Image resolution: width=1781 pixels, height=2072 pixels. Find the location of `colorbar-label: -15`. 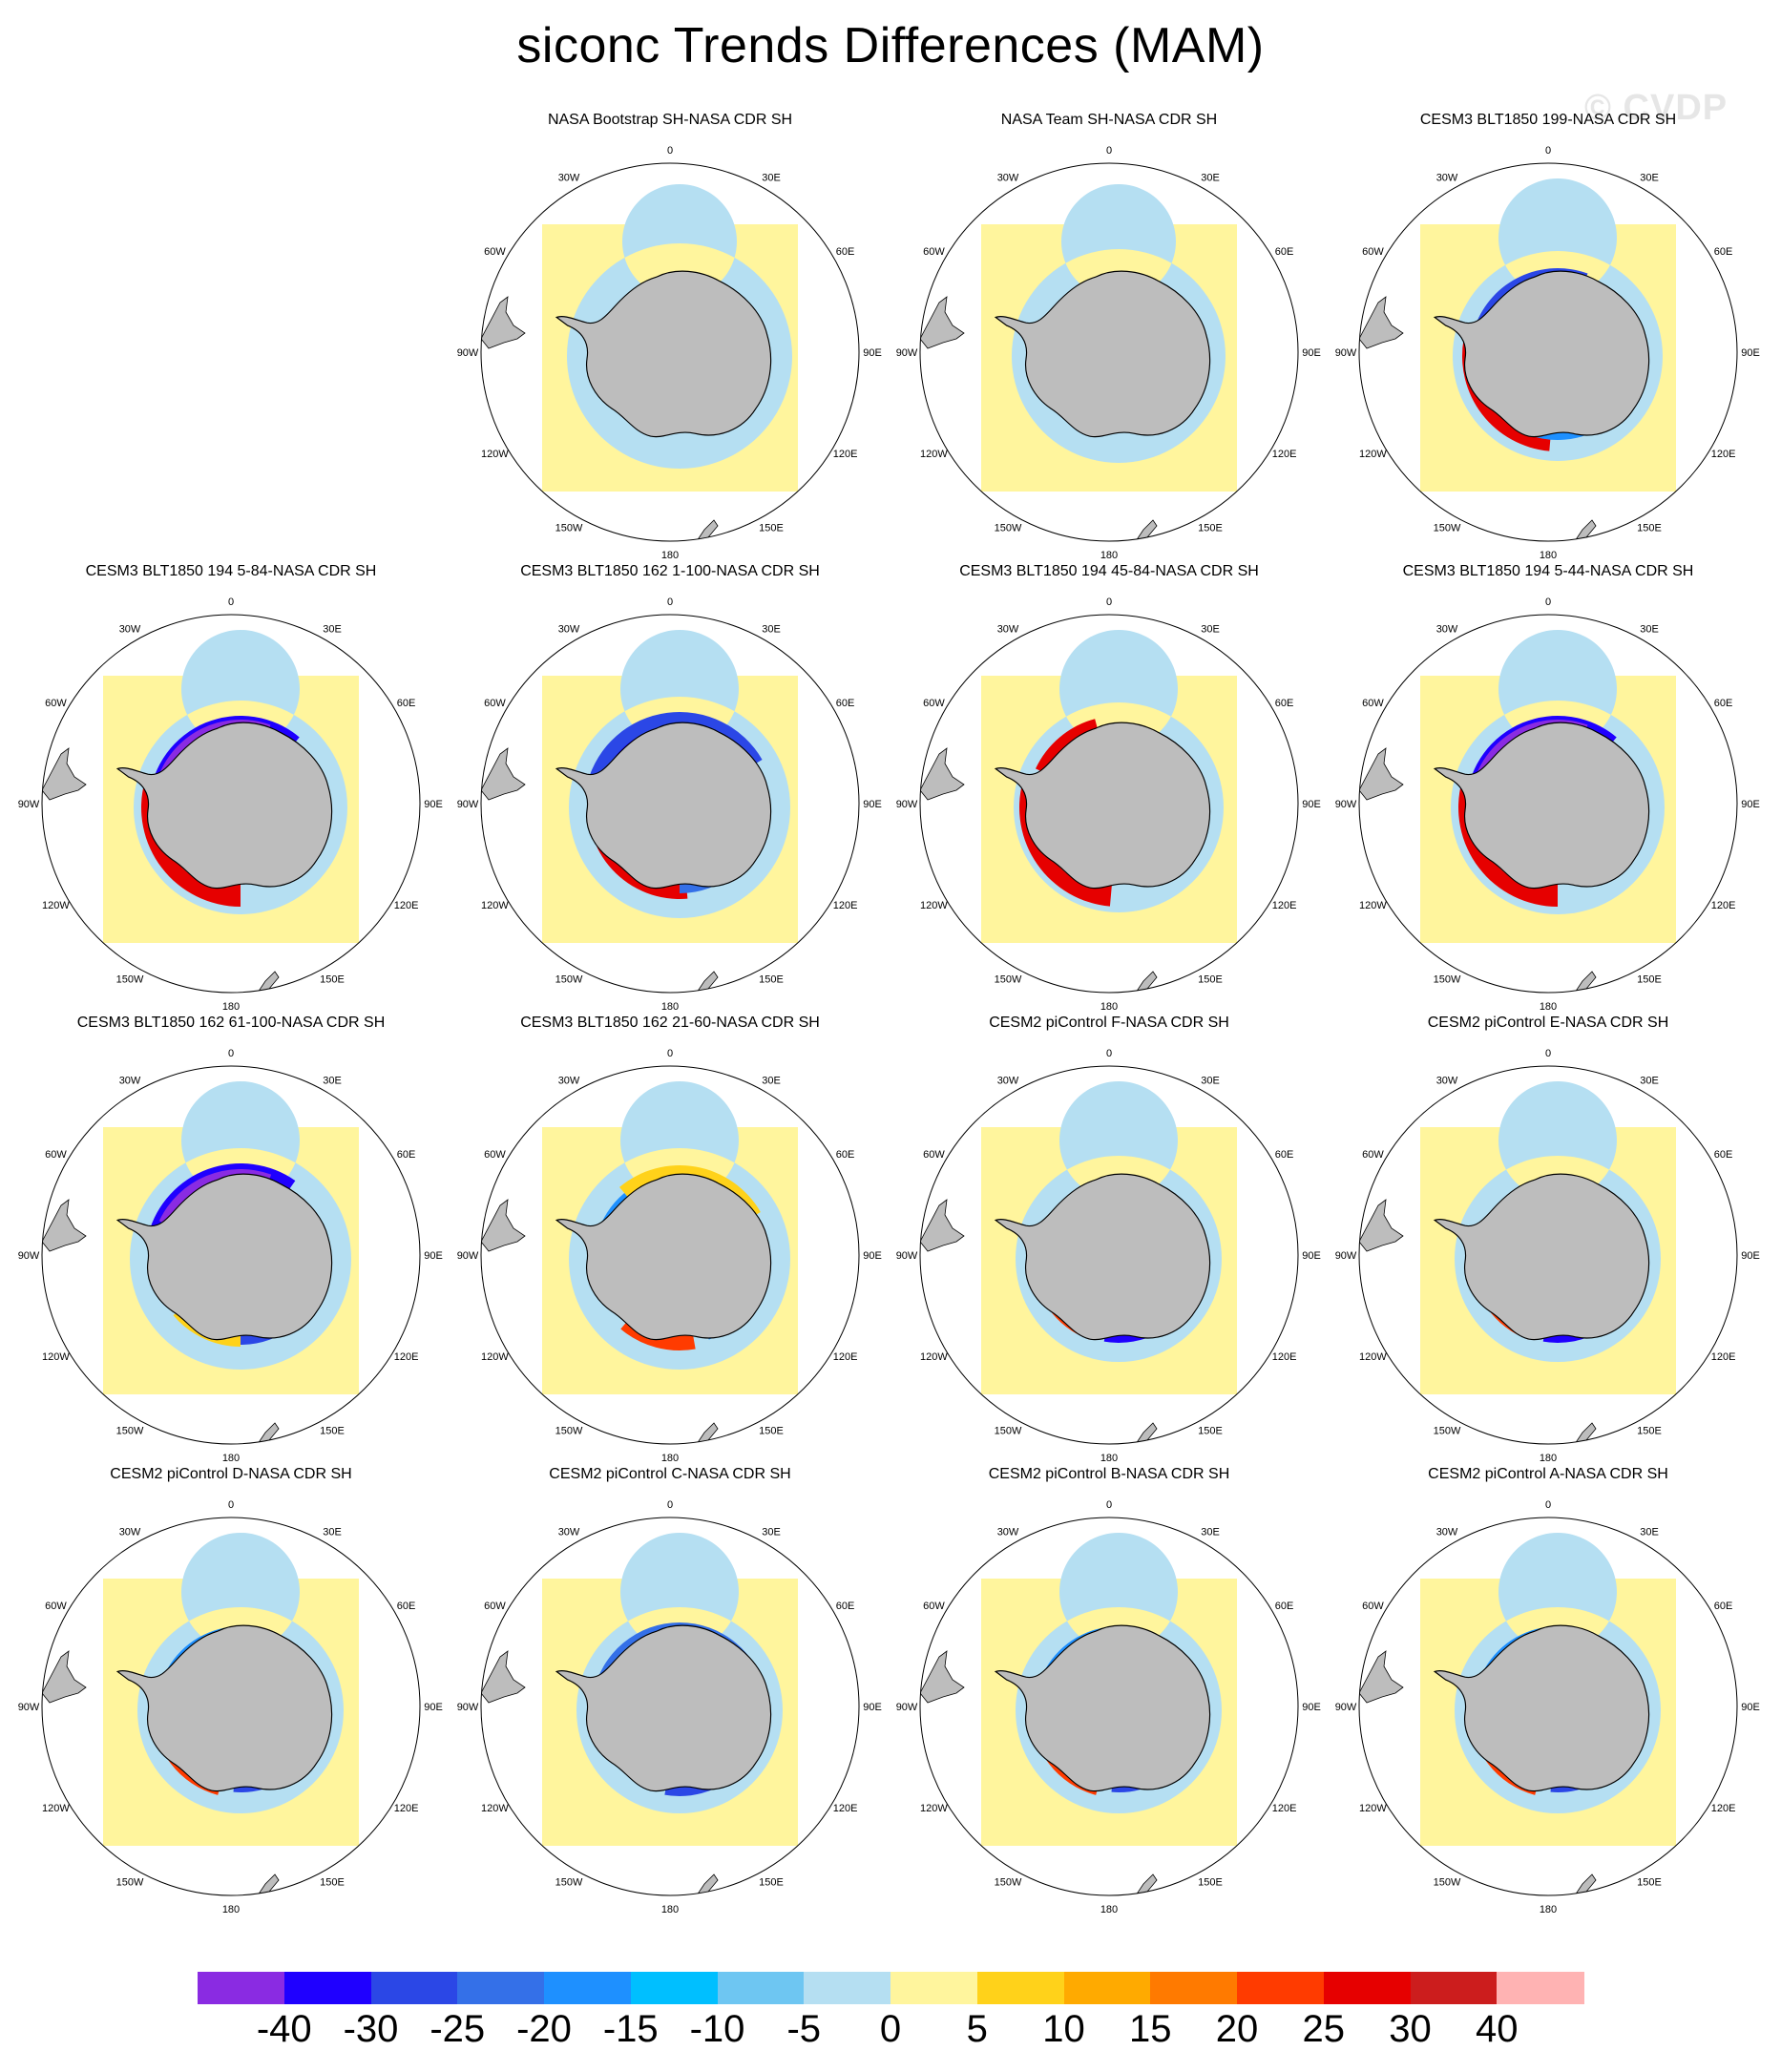

colorbar-label: -15 is located at coordinates (630, 2029).